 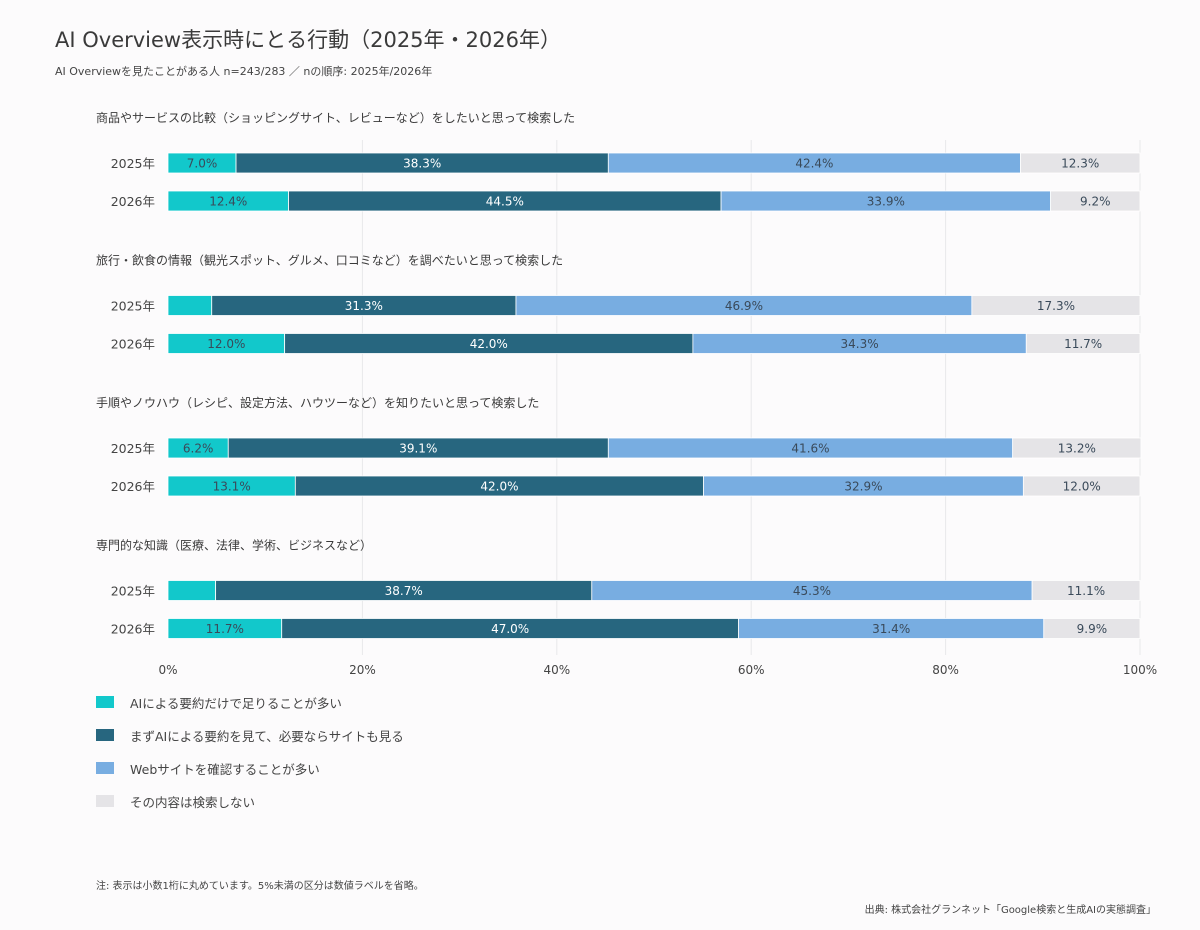 I want to click on data-label: 12.3%, so click(x=1080, y=164).